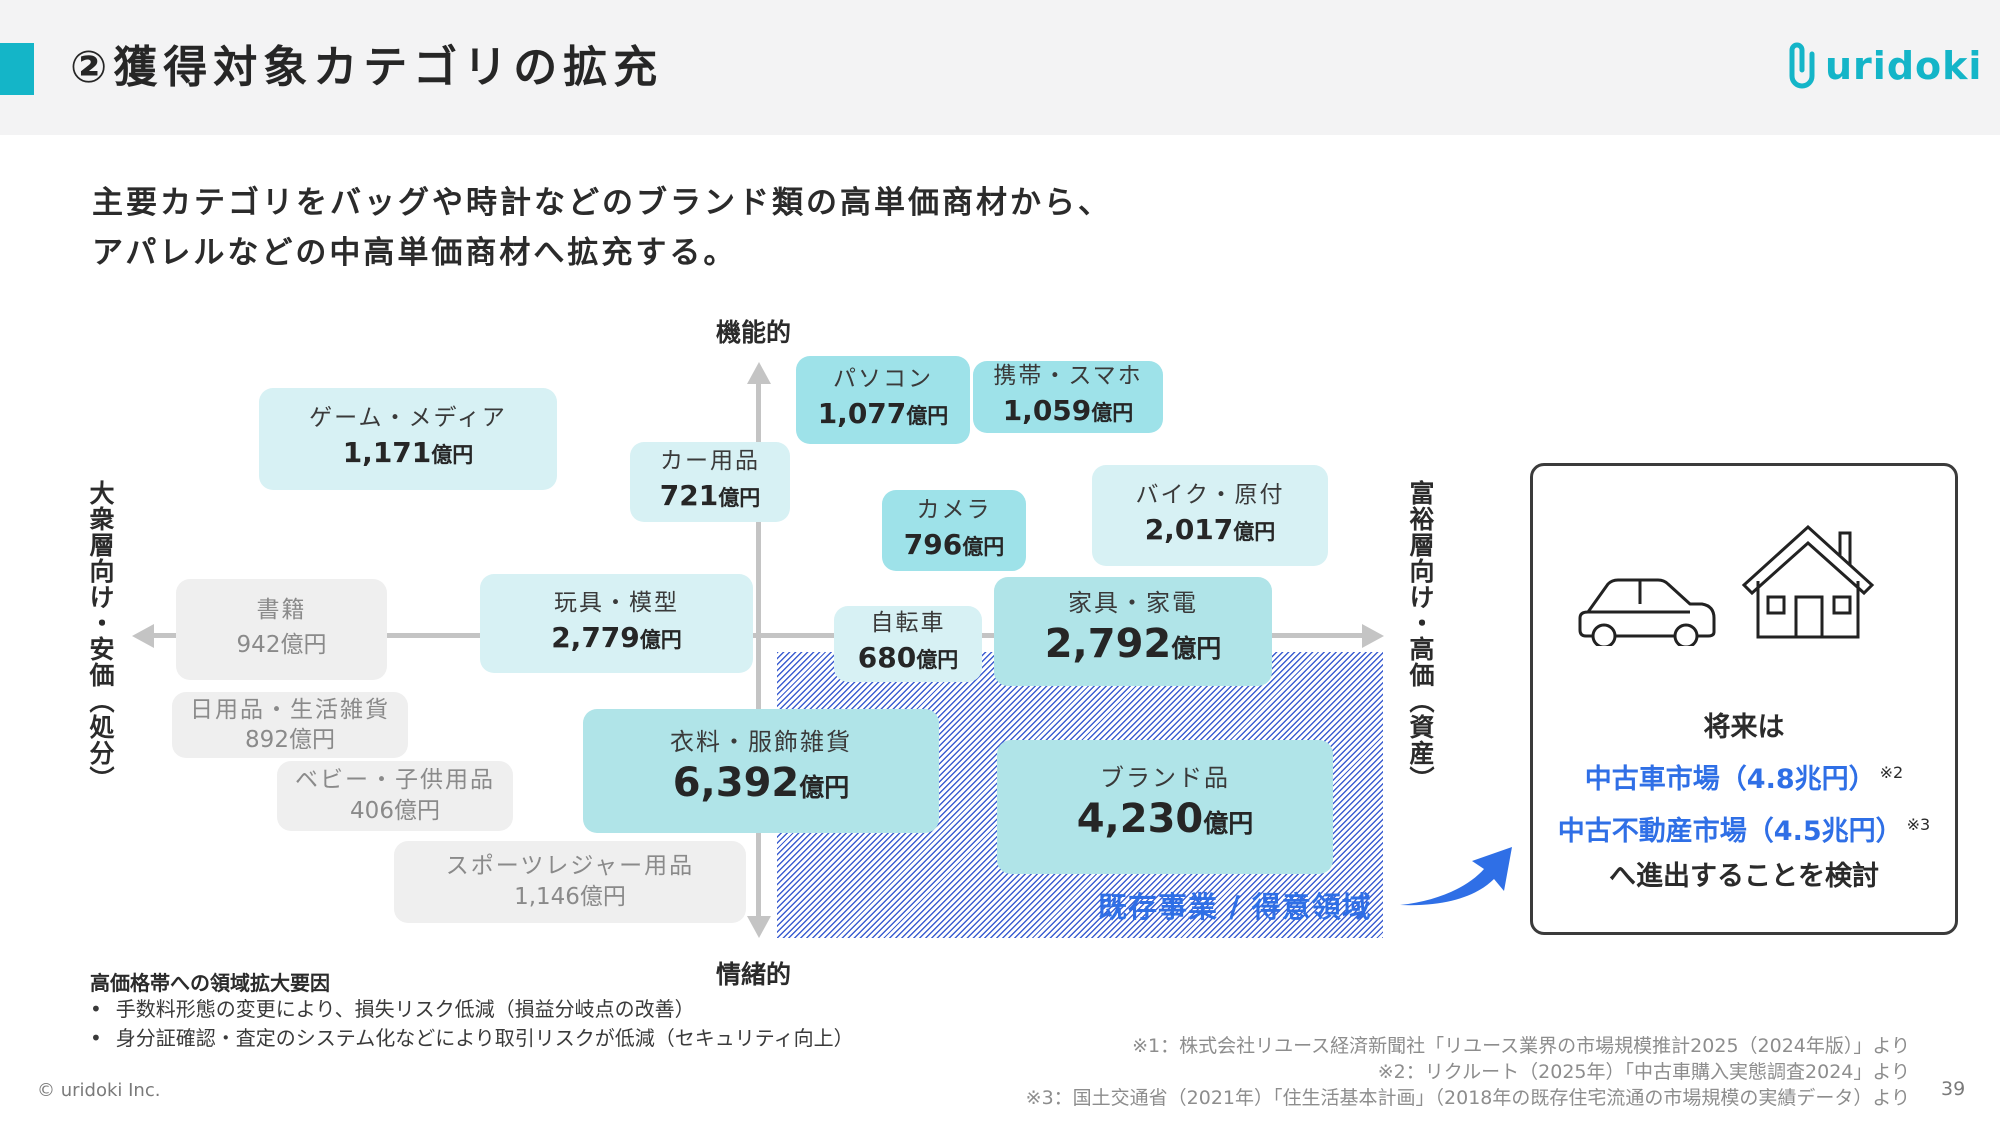 This screenshot has height=1125, width=2000. I want to click on logo-text: uridoki, so click(1904, 66).